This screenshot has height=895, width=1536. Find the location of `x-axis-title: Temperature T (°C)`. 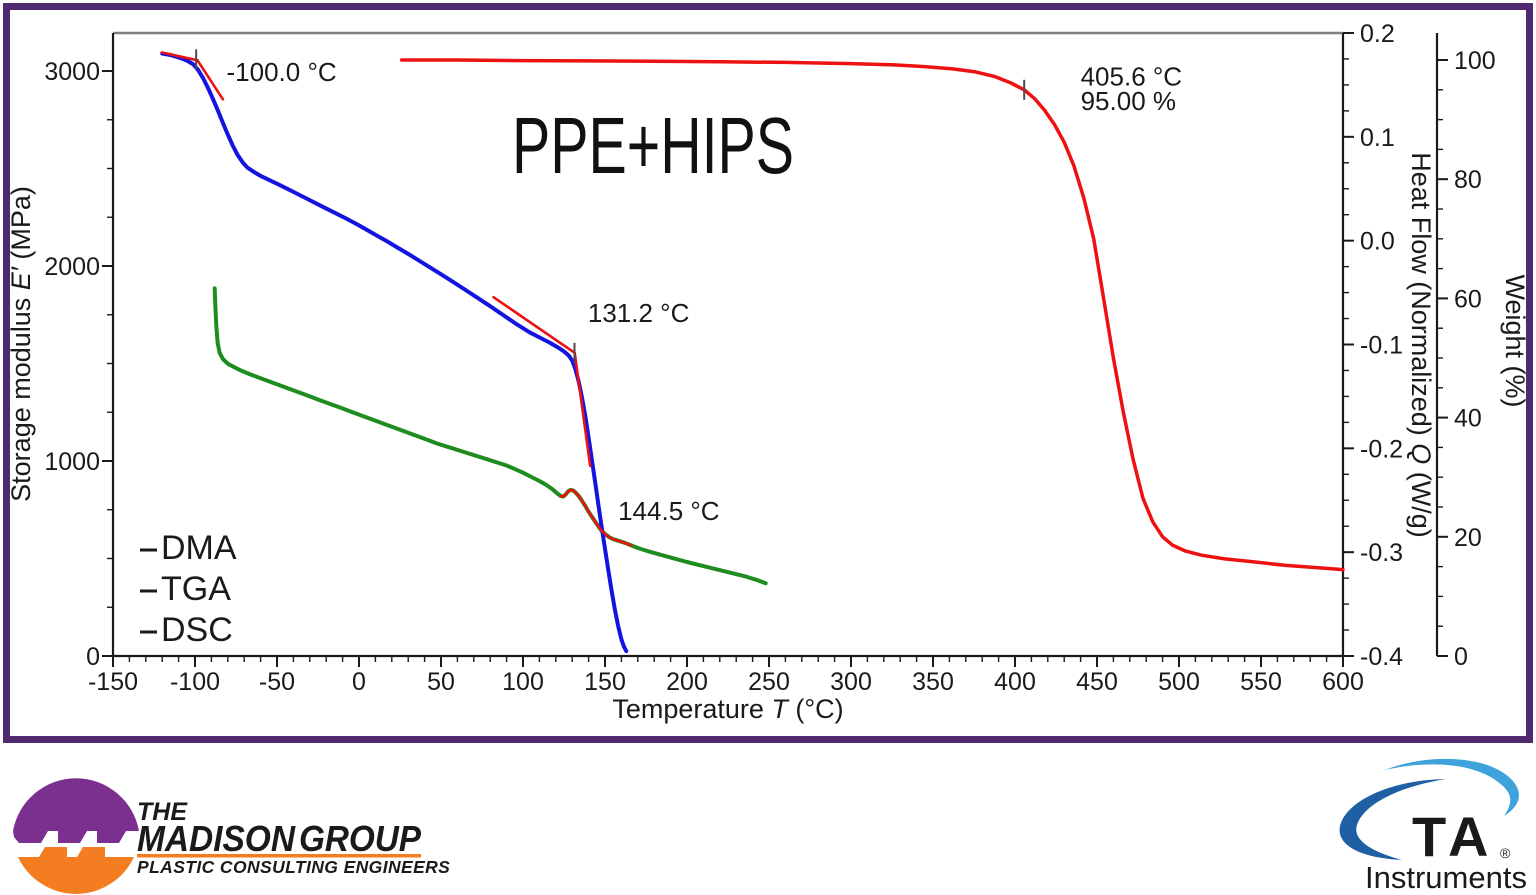

x-axis-title: Temperature T (°C) is located at coordinates (727, 709).